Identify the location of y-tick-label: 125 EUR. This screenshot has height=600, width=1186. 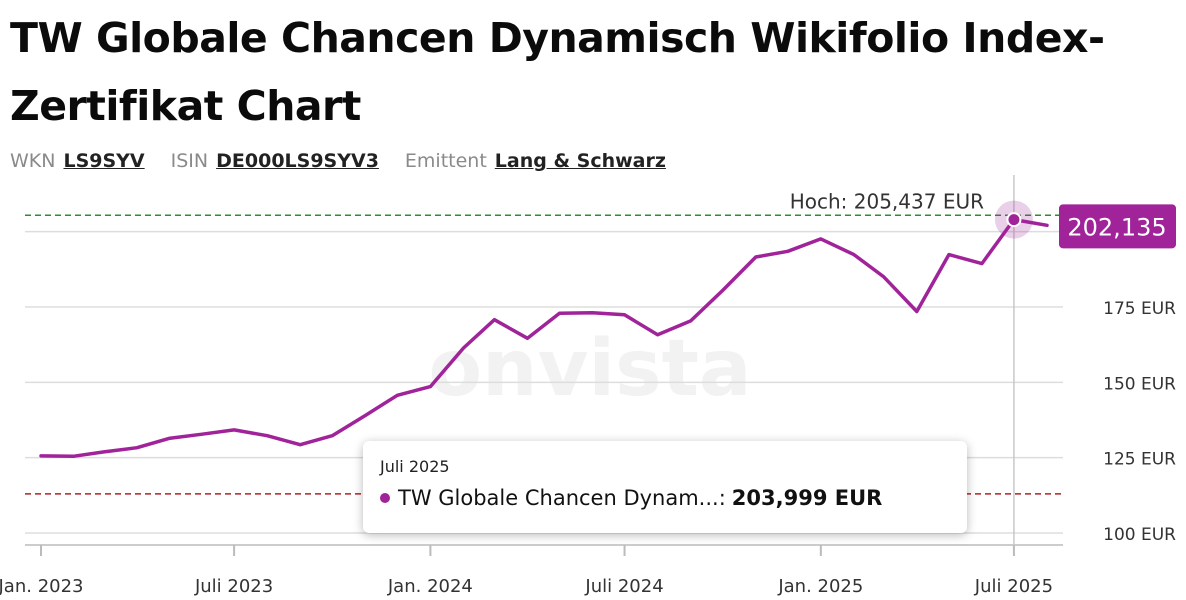
(1139, 460).